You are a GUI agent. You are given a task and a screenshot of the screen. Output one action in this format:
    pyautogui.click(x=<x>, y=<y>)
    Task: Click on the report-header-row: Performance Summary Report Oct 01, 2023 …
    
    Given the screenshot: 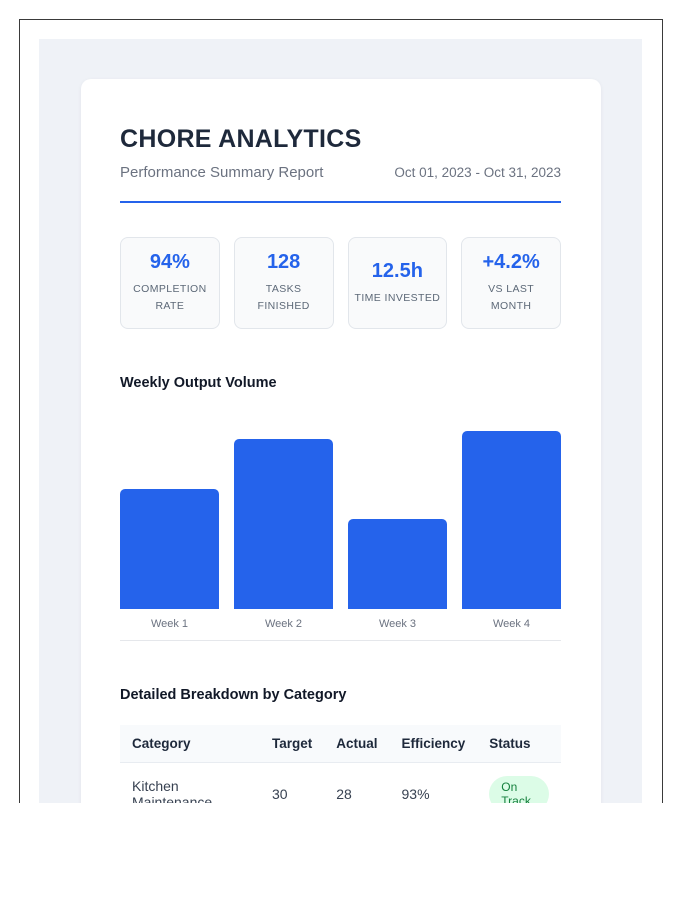 What is the action you would take?
    pyautogui.click(x=340, y=183)
    